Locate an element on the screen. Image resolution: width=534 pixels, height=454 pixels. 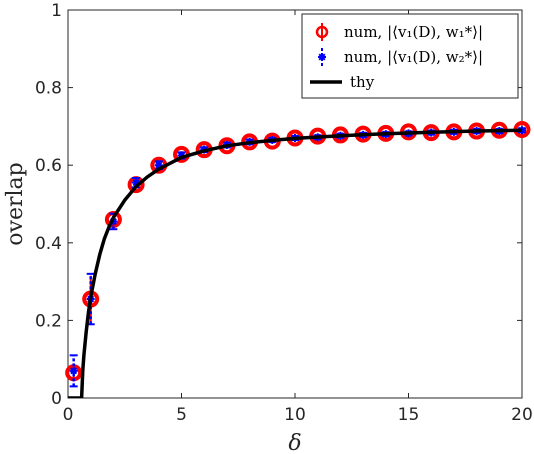
y-tick-label: 1 is located at coordinates (56, 11).